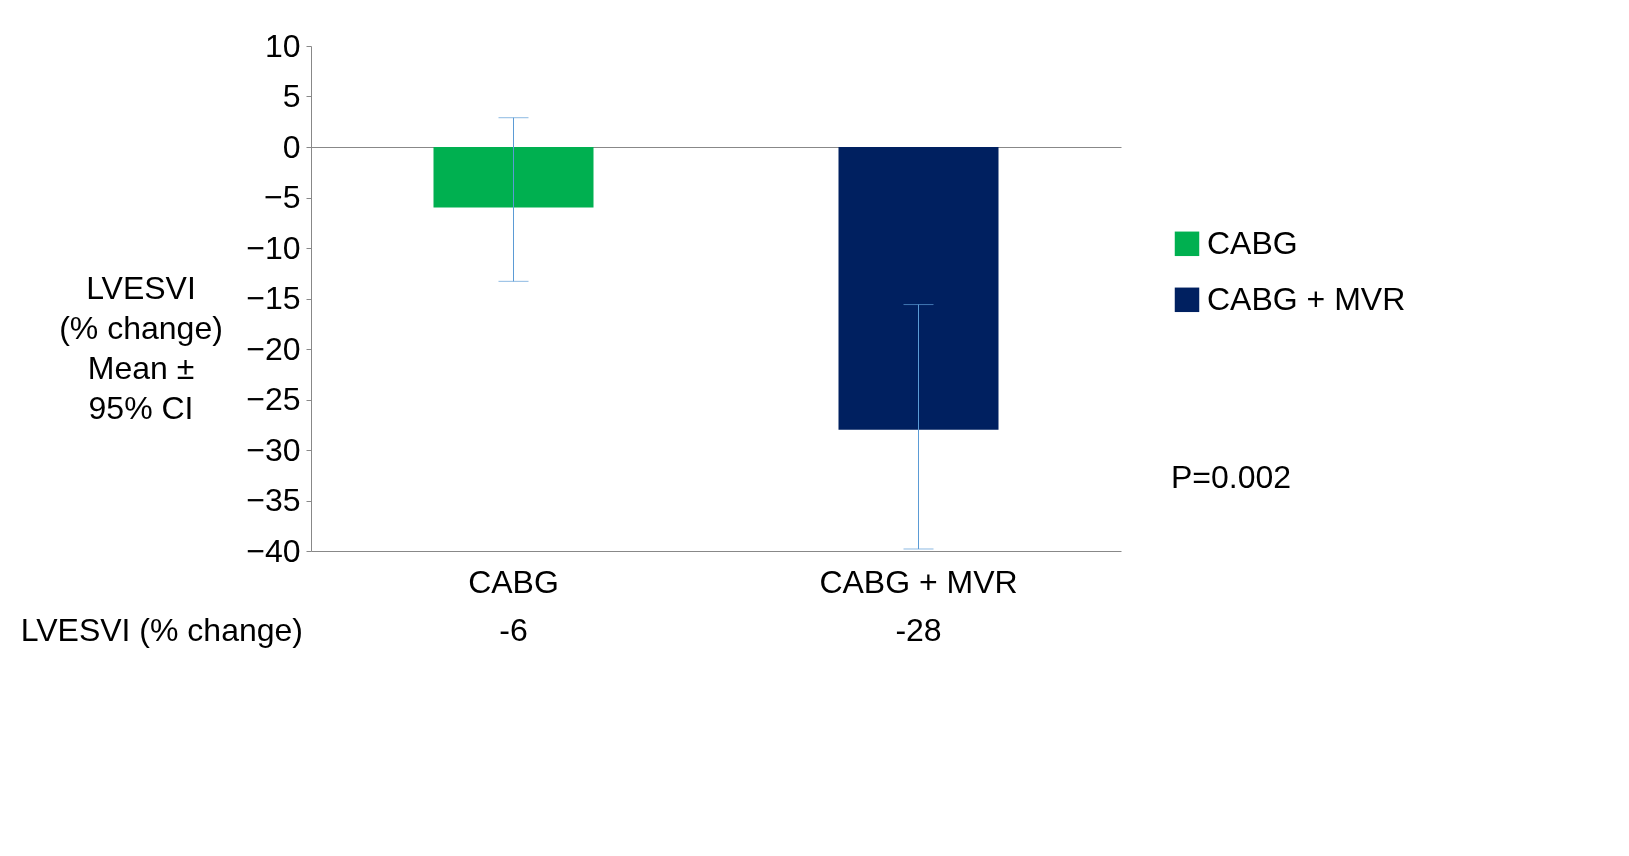  I want to click on y-axis-title: LVESVI (% change) Mean ± 95% CI, so click(141, 347).